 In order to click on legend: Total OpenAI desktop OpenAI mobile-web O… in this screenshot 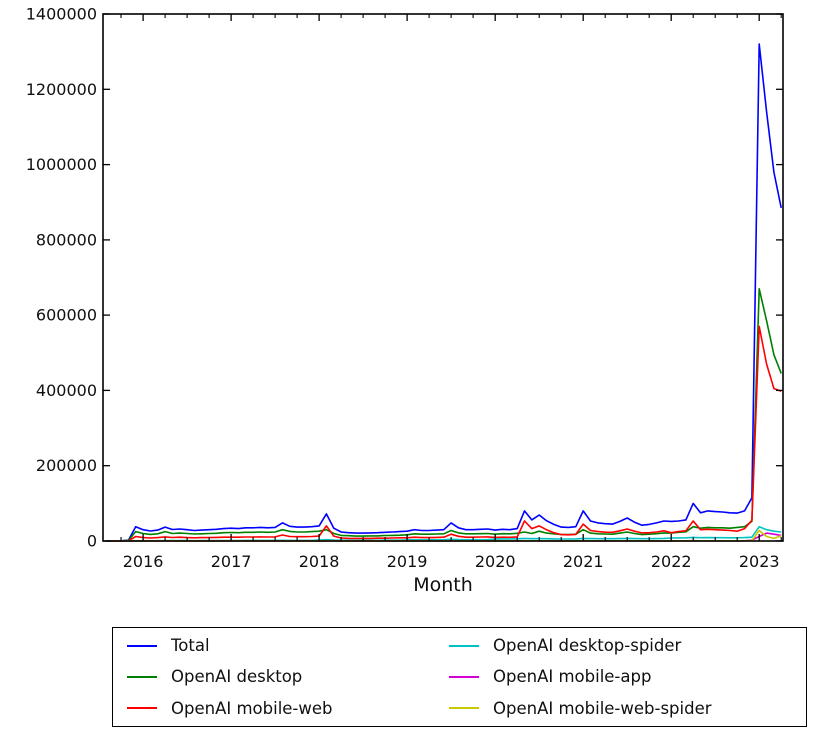, I will do `click(459, 677)`.